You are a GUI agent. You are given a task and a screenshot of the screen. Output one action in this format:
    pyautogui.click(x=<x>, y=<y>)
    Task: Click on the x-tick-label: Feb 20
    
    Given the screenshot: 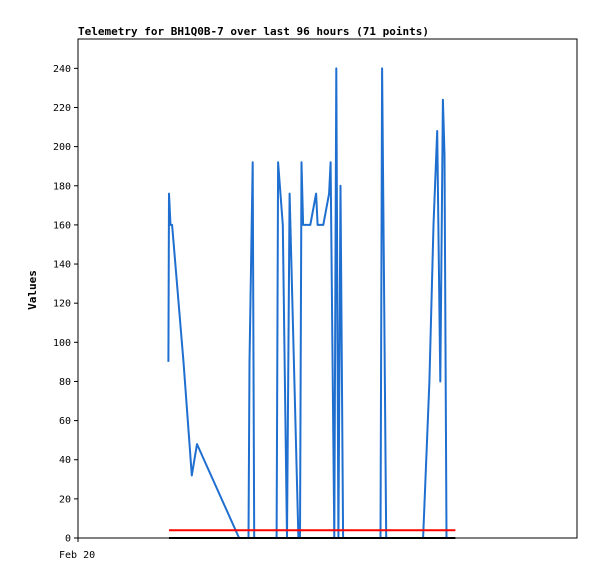 What is the action you would take?
    pyautogui.click(x=77, y=555)
    